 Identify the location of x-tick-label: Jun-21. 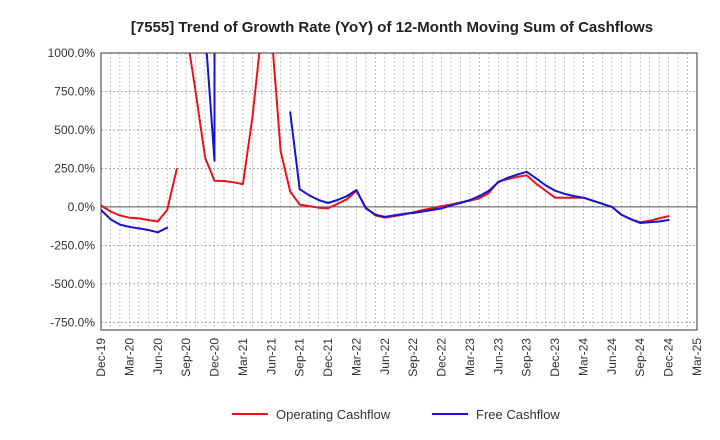
(271, 356).